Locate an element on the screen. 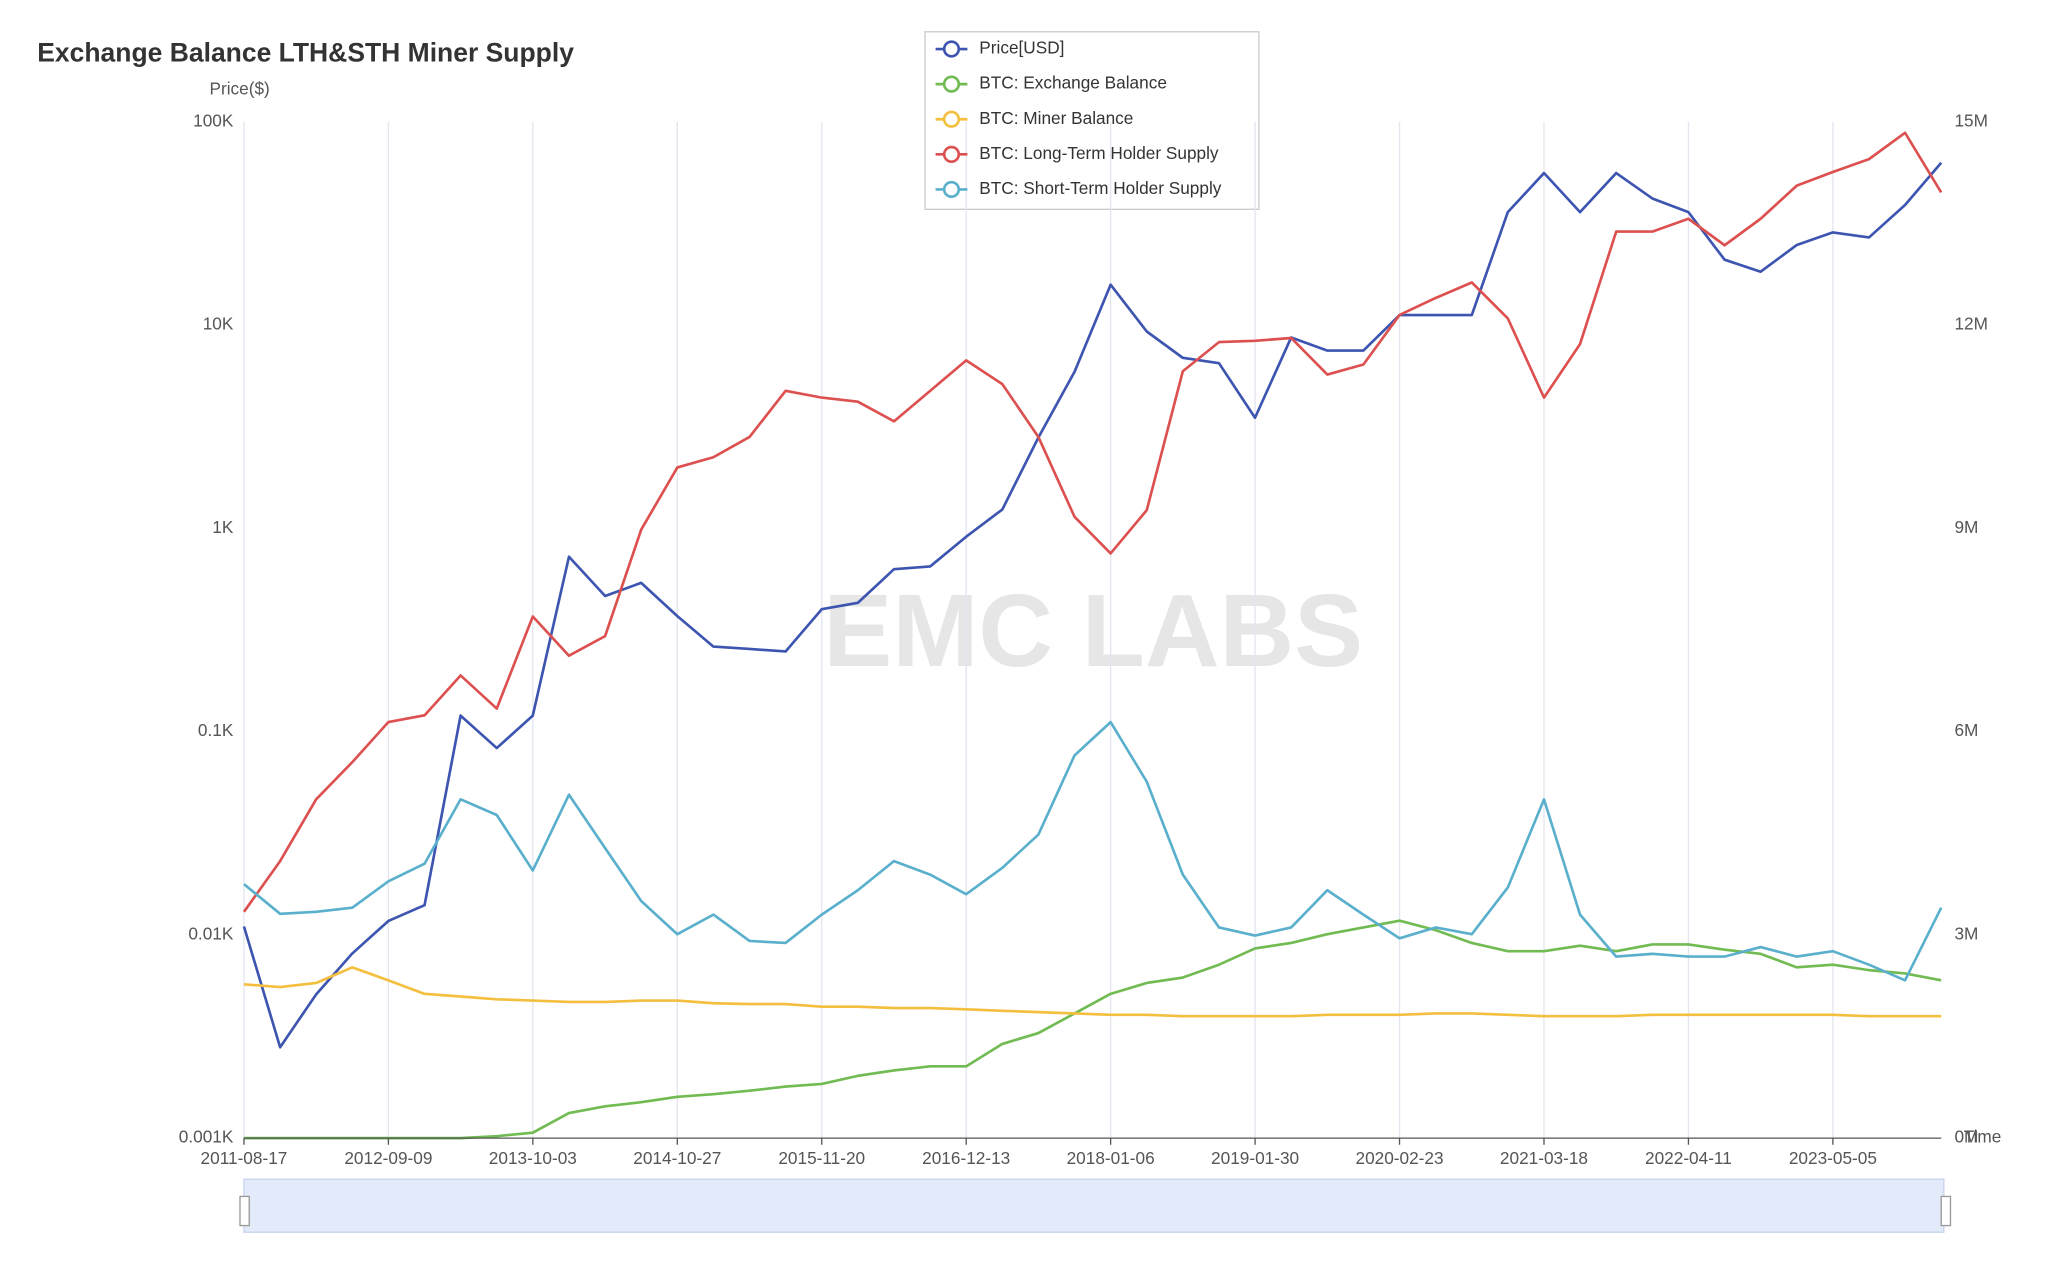 This screenshot has height=1264, width=2054. chart-title: Exchange Balance LTH&STH Miner Supply is located at coordinates (305, 52).